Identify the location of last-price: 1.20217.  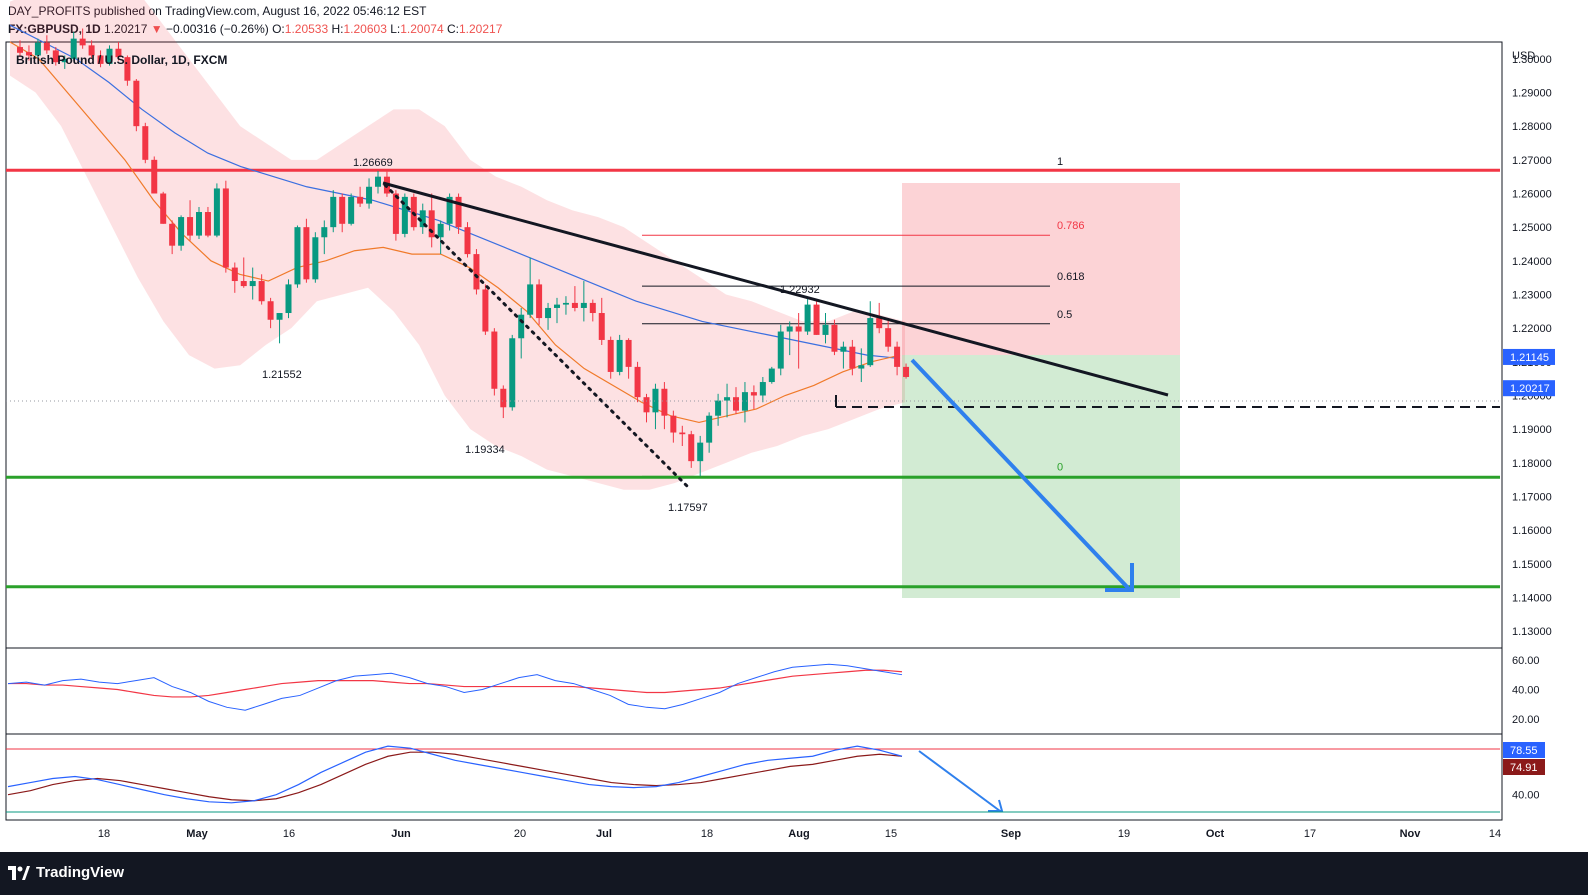
(126, 29).